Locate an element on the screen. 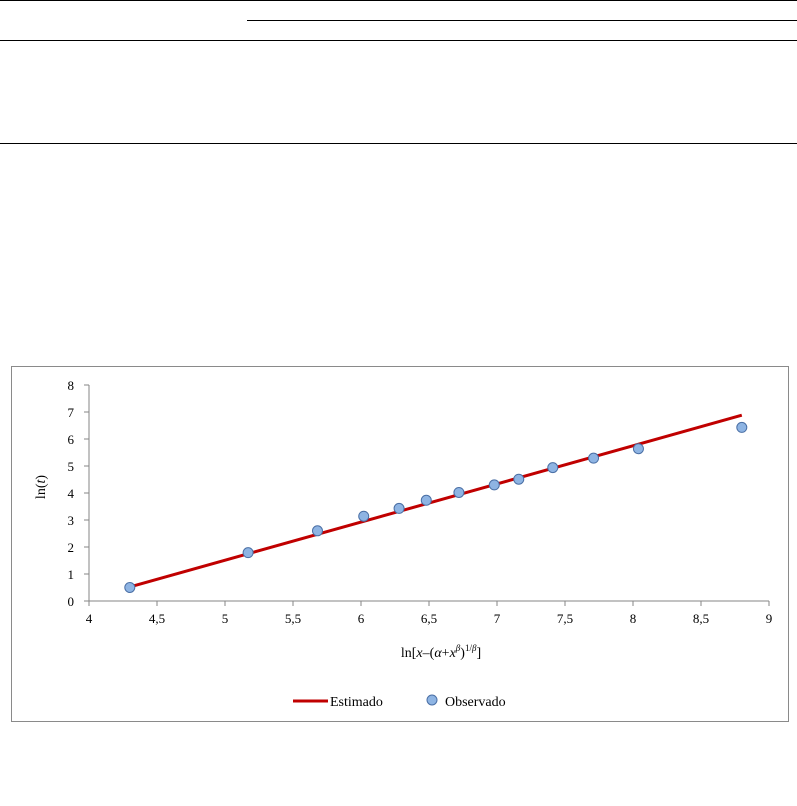 The height and width of the screenshot is (806, 797). x-tick-label: 4 is located at coordinates (89, 618).